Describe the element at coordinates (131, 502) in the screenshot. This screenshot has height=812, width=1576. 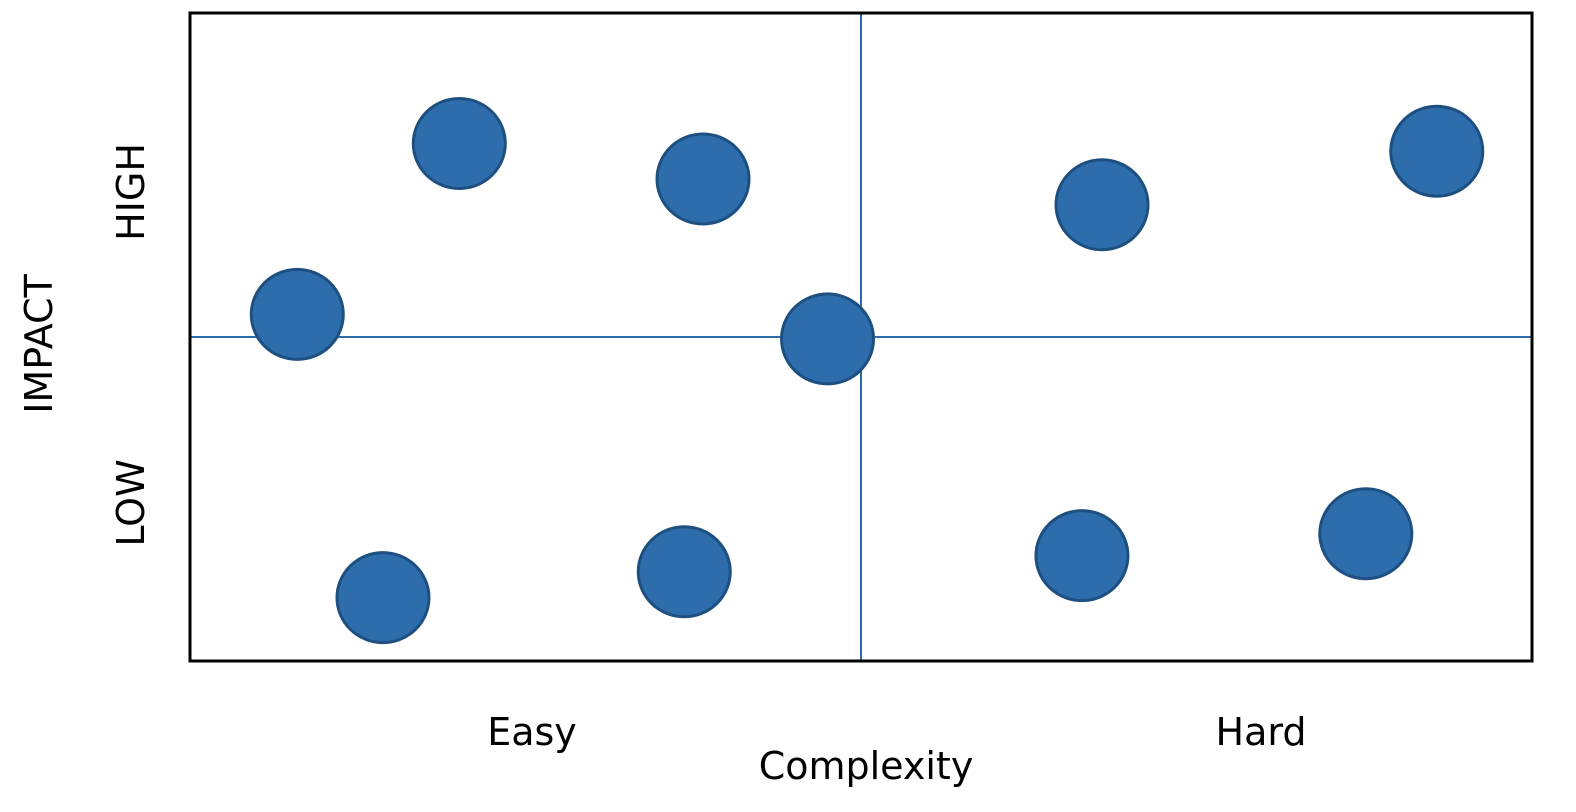
I see `y-category-label-low: LOW` at that location.